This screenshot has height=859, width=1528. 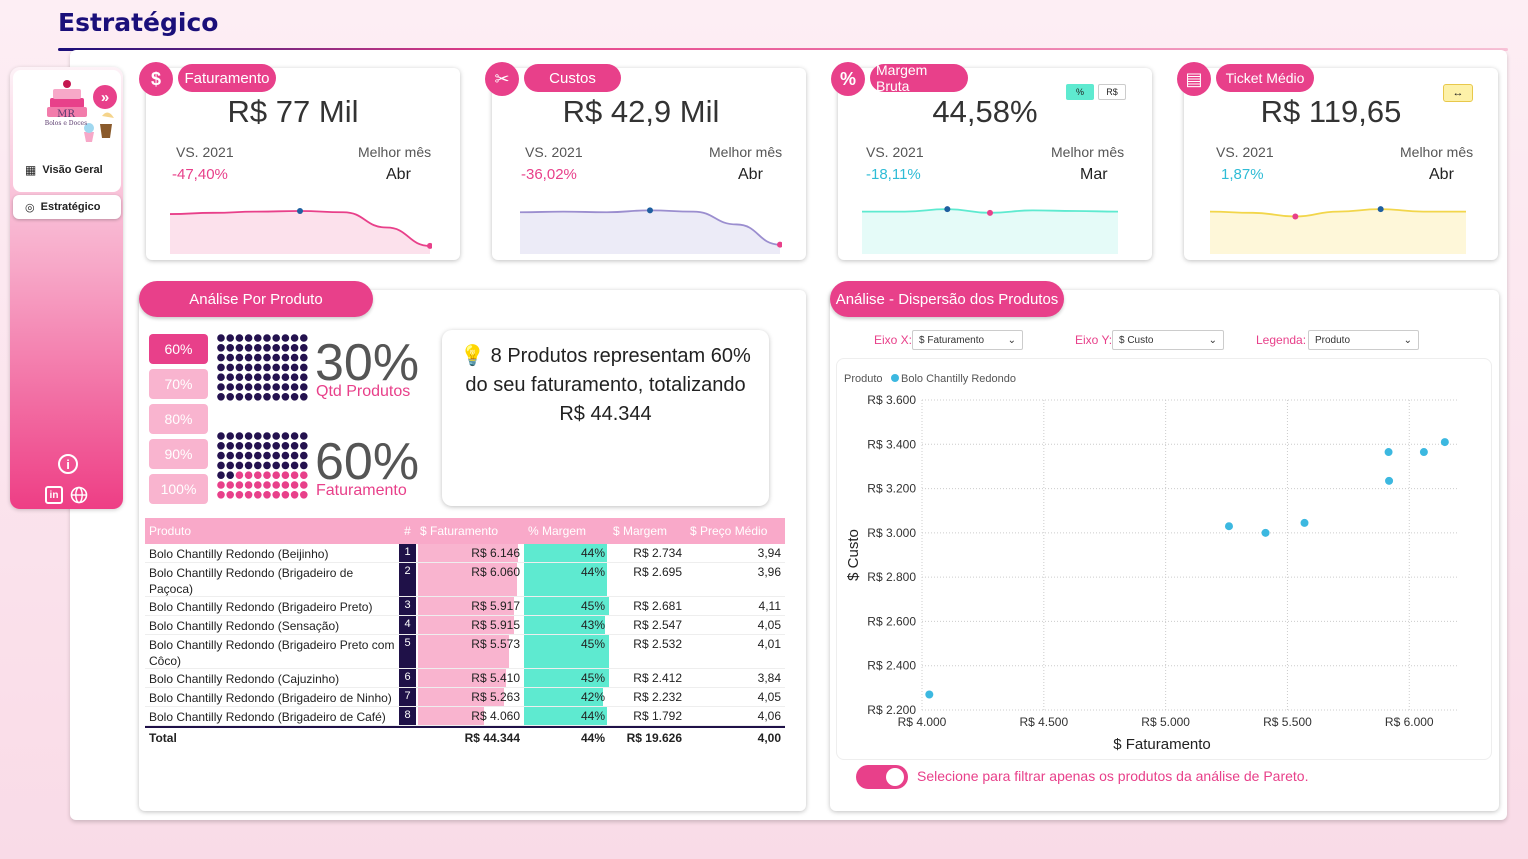 I want to click on cell-produto: Bolo Chantilly Redondo (Sensação), so click(x=244, y=626).